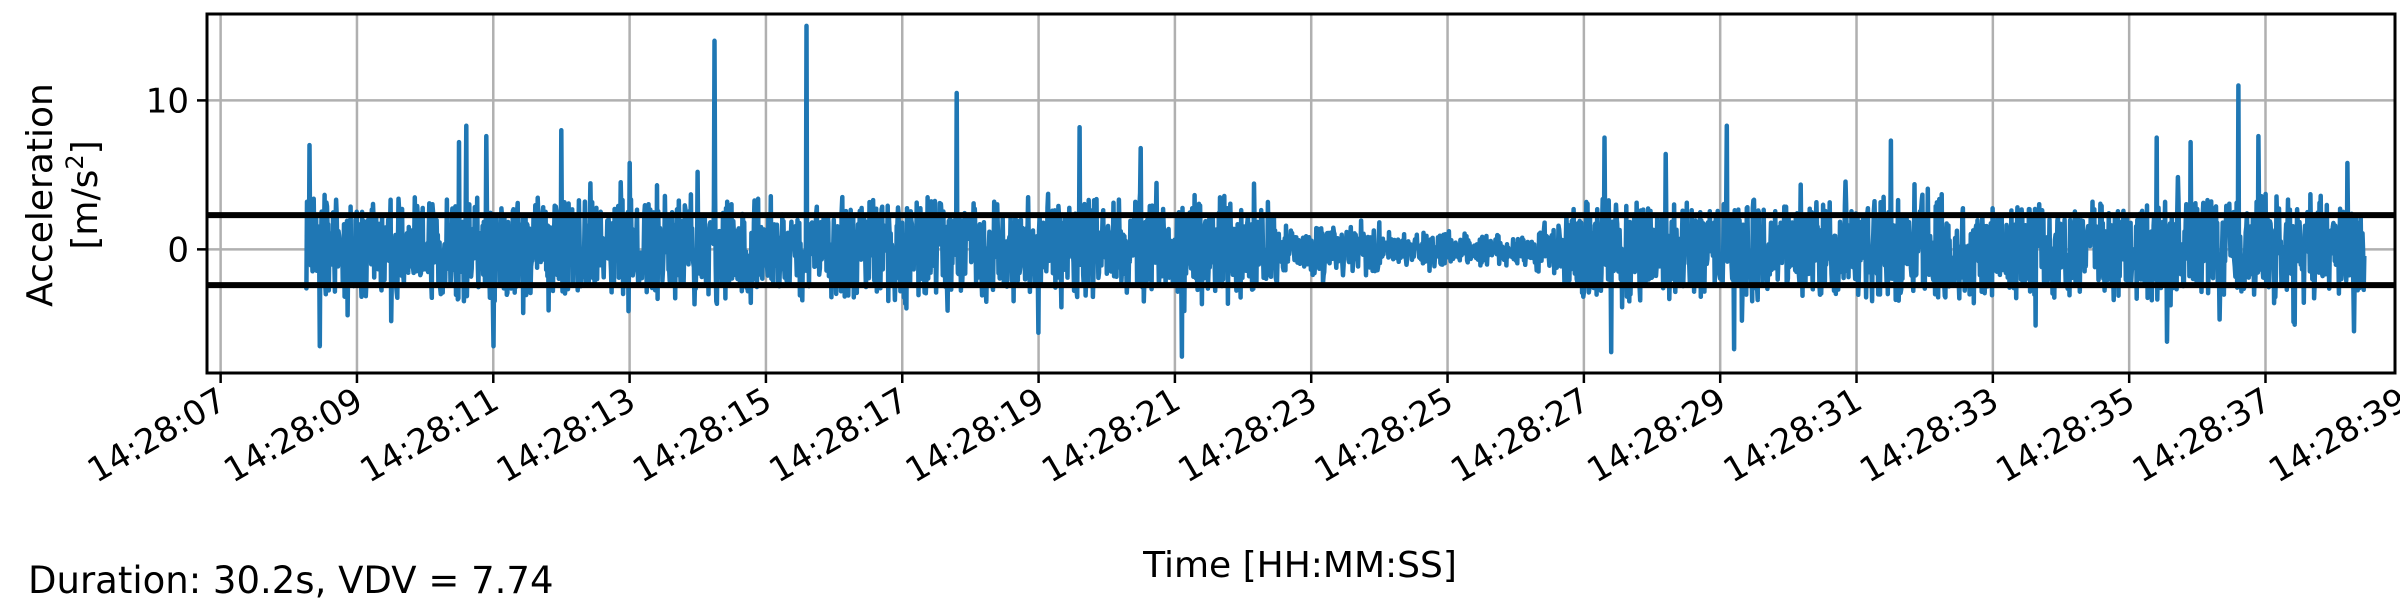 This screenshot has width=2400, height=600. I want to click on x-tick-label: 14:28:21, so click(1111, 435).